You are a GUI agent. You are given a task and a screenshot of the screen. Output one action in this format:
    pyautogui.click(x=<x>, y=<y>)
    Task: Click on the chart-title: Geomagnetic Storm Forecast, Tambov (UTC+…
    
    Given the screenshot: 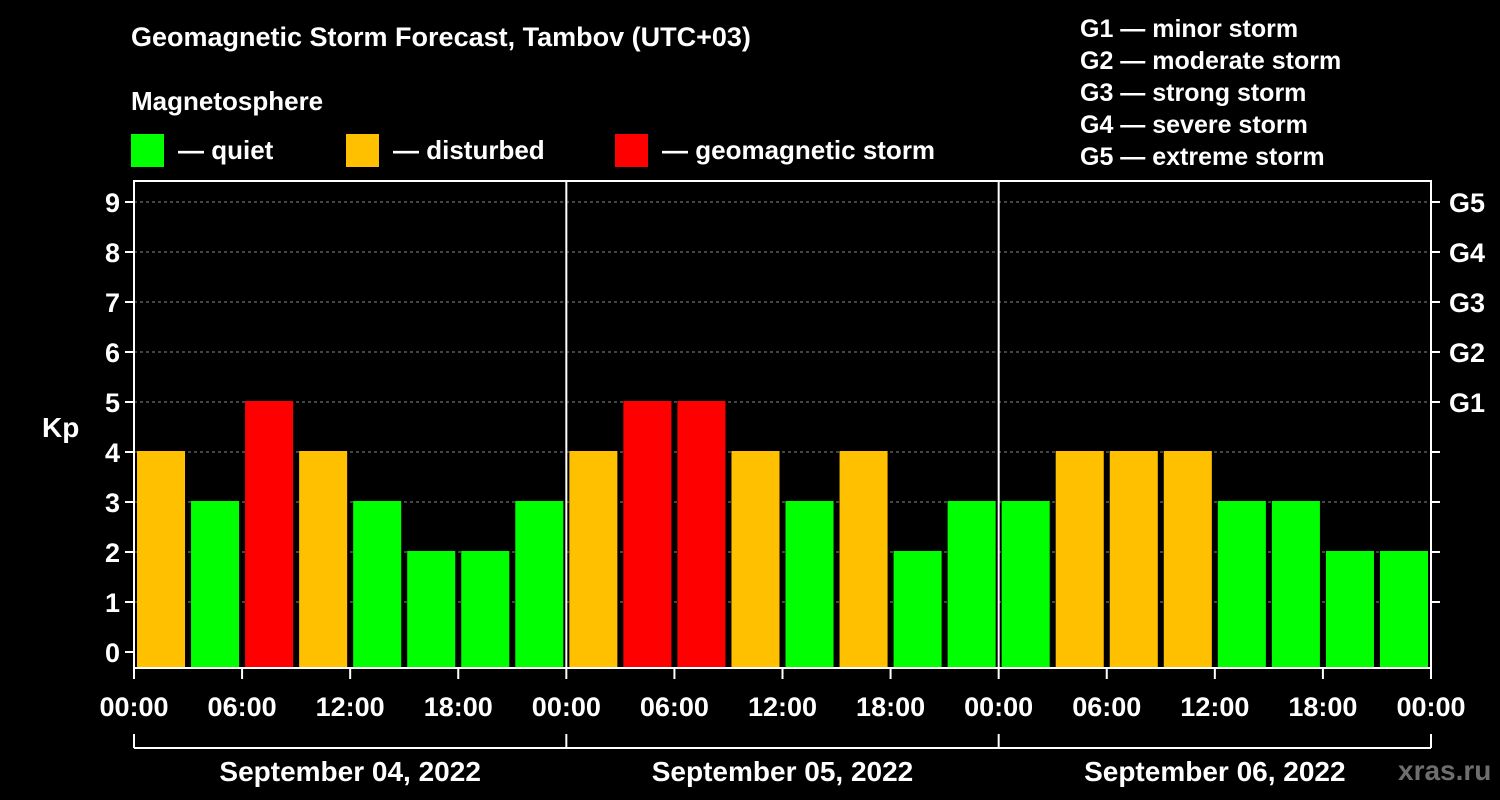 What is the action you would take?
    pyautogui.click(x=441, y=37)
    